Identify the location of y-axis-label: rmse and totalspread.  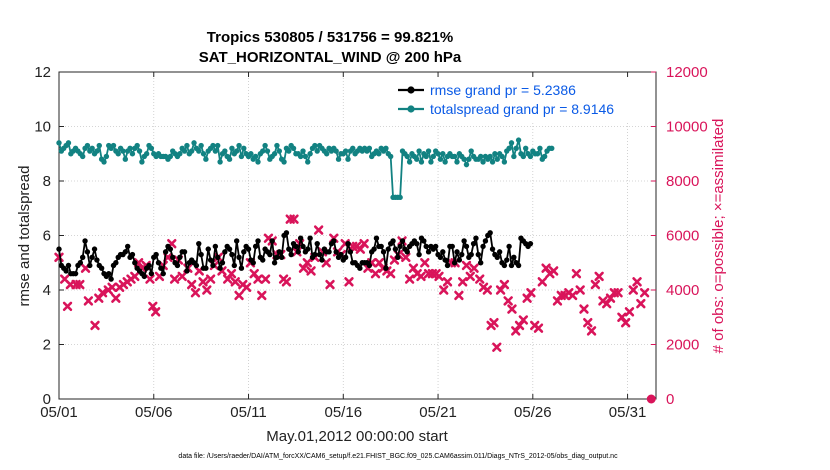
(24, 236).